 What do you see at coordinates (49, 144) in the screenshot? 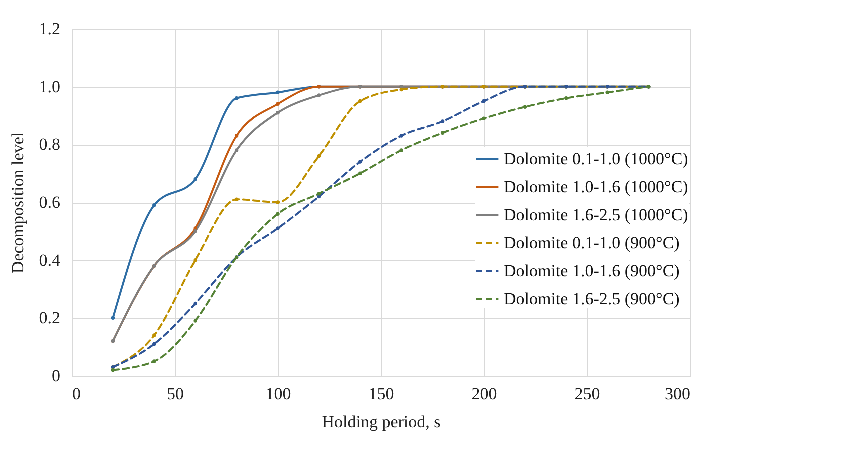
I see `y-tick-label: 0.8` at bounding box center [49, 144].